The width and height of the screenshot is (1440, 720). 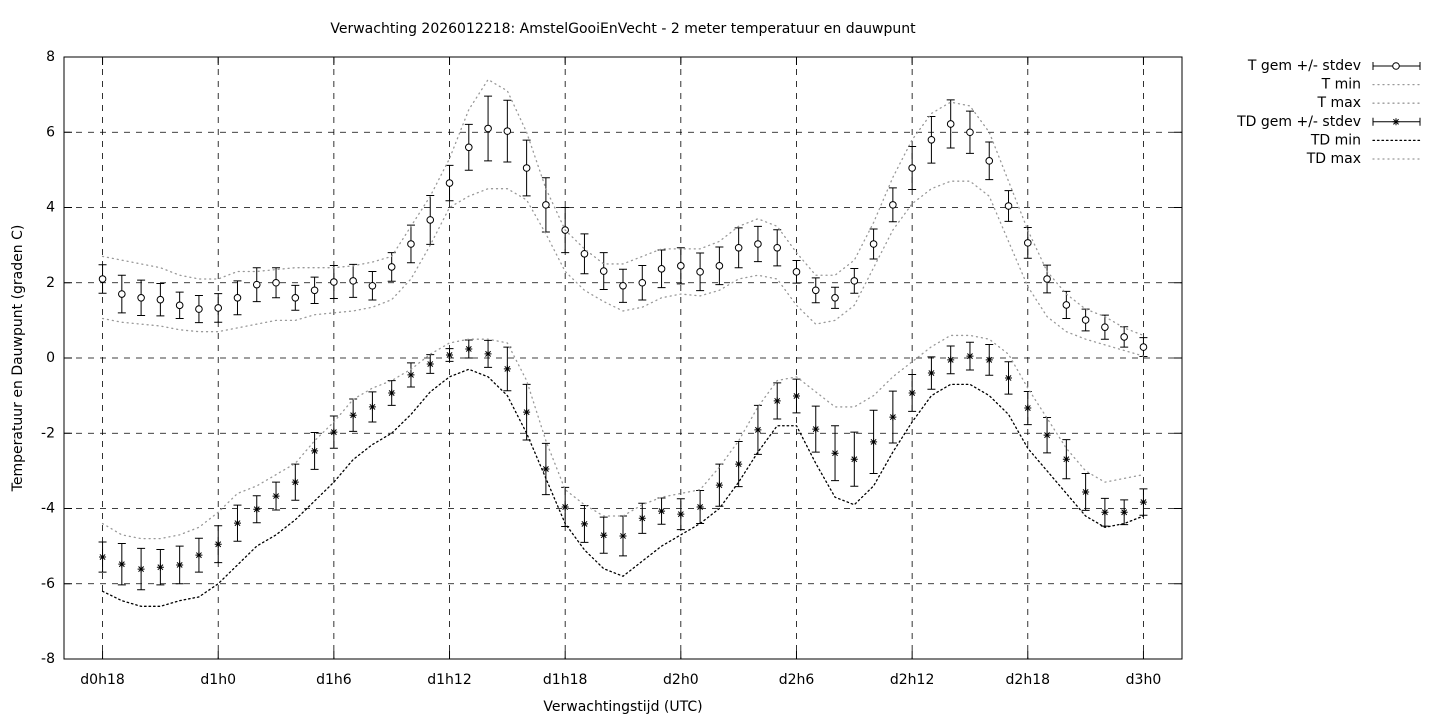 I want to click on x-tick-label: d2h12, so click(x=912, y=680).